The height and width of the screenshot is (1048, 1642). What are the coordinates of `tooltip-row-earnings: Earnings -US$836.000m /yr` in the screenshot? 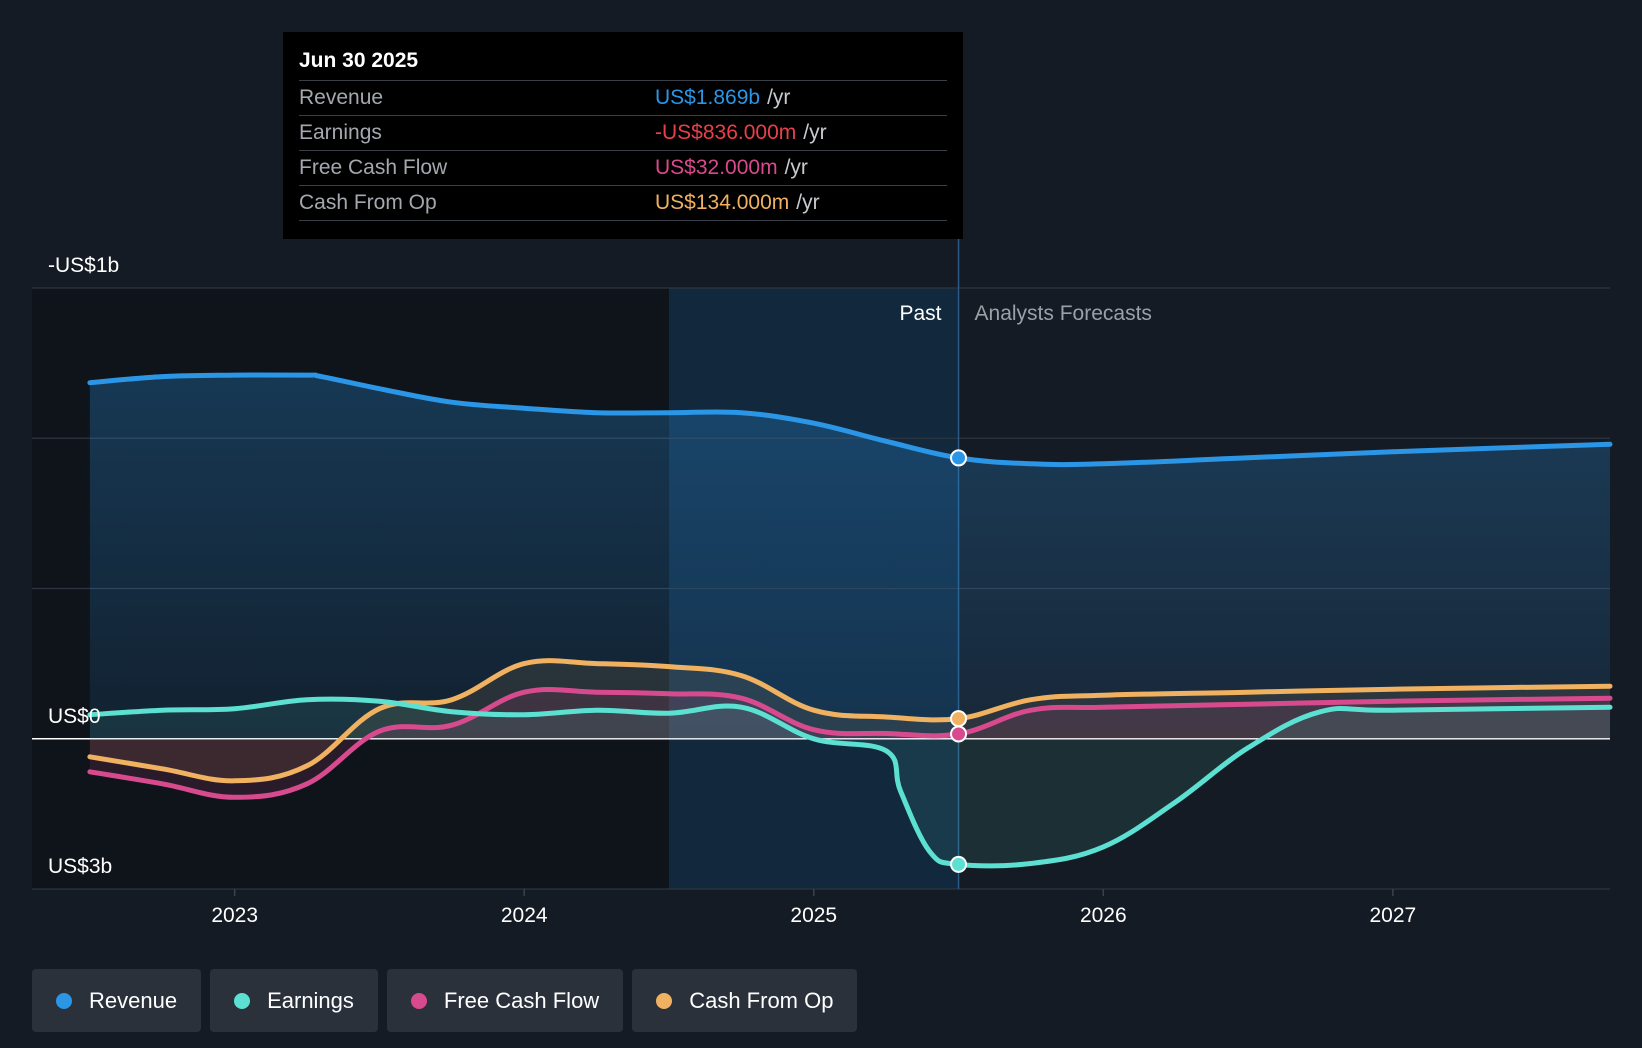 It's located at (623, 132).